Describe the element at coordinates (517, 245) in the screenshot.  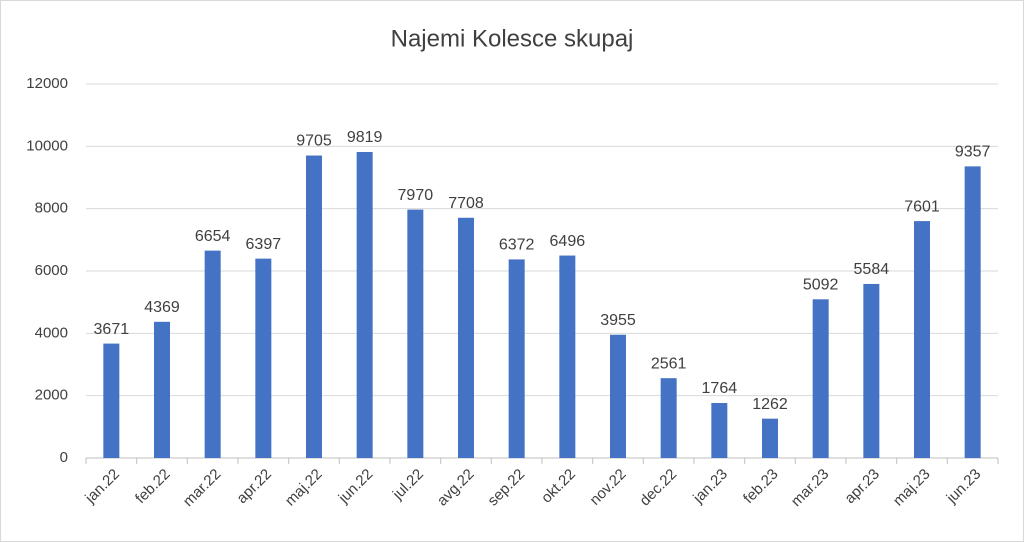
I see `data-label: 6372` at that location.